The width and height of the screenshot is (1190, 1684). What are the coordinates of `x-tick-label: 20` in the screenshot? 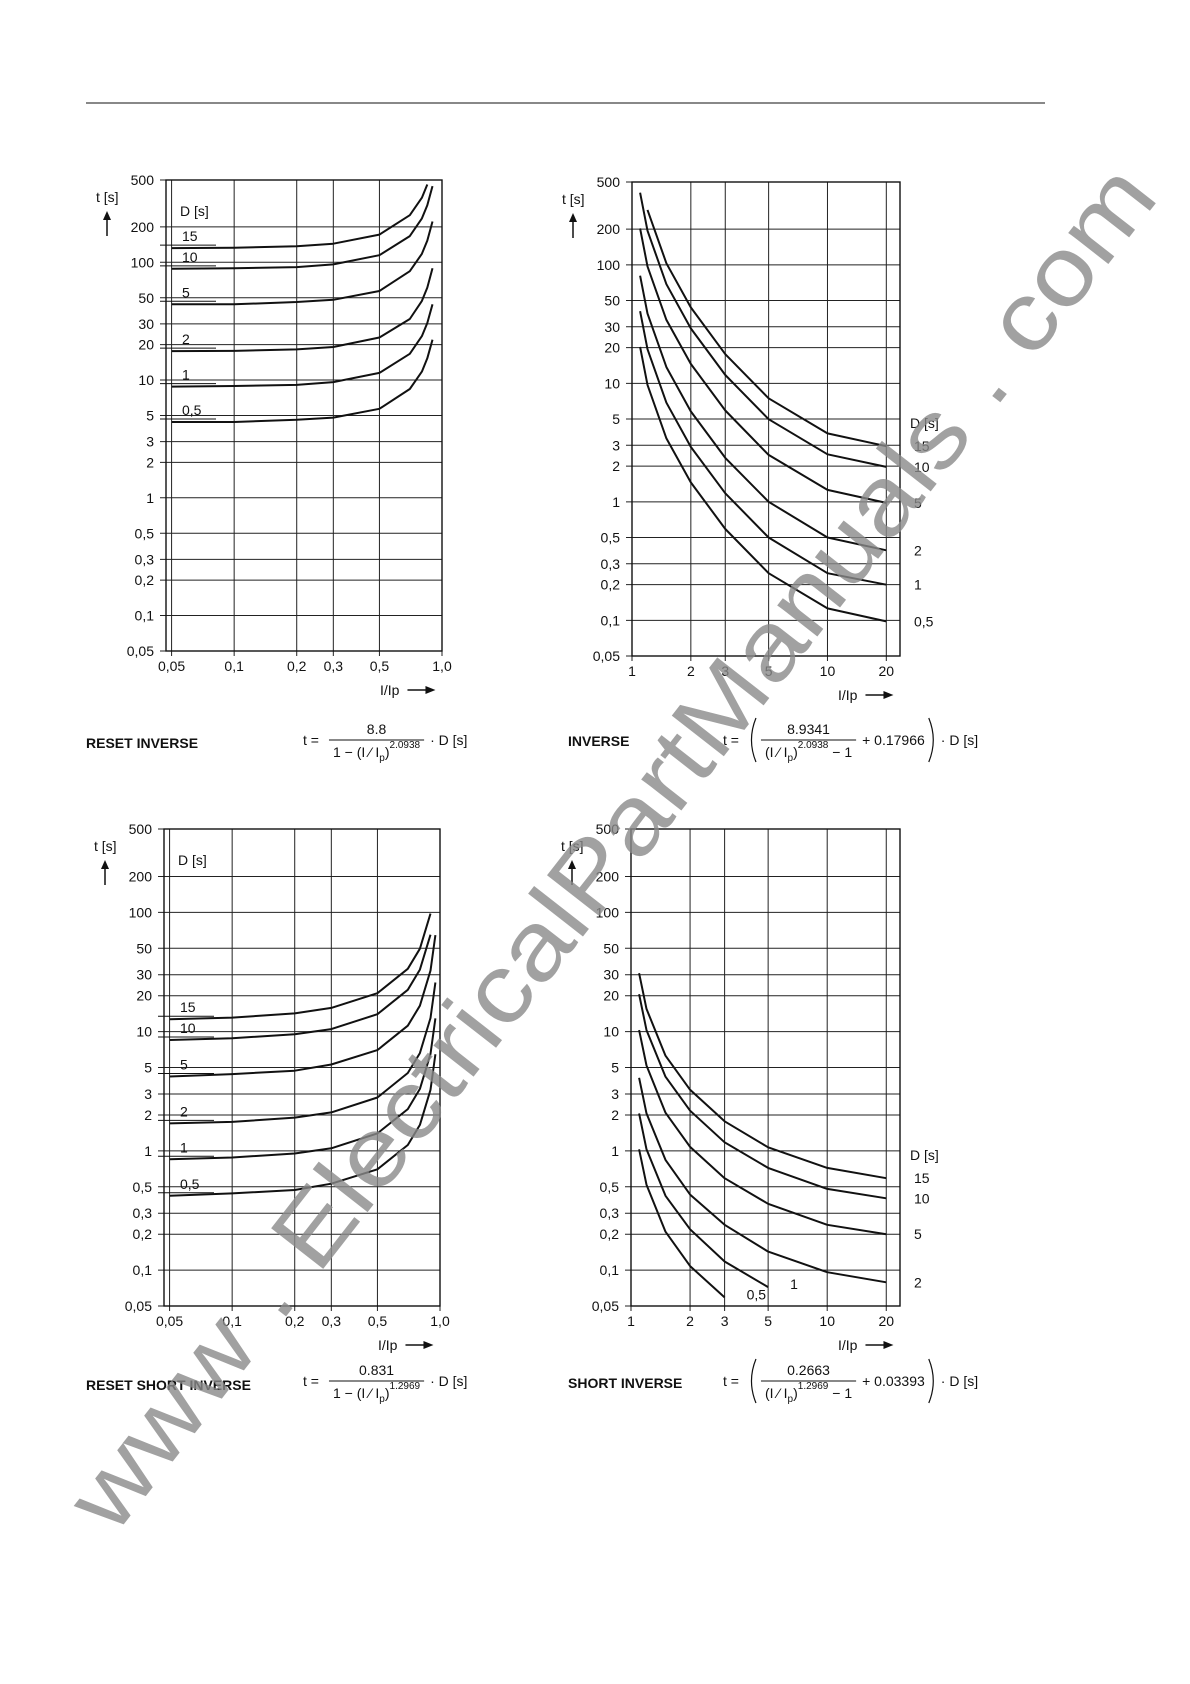 It's located at (887, 671).